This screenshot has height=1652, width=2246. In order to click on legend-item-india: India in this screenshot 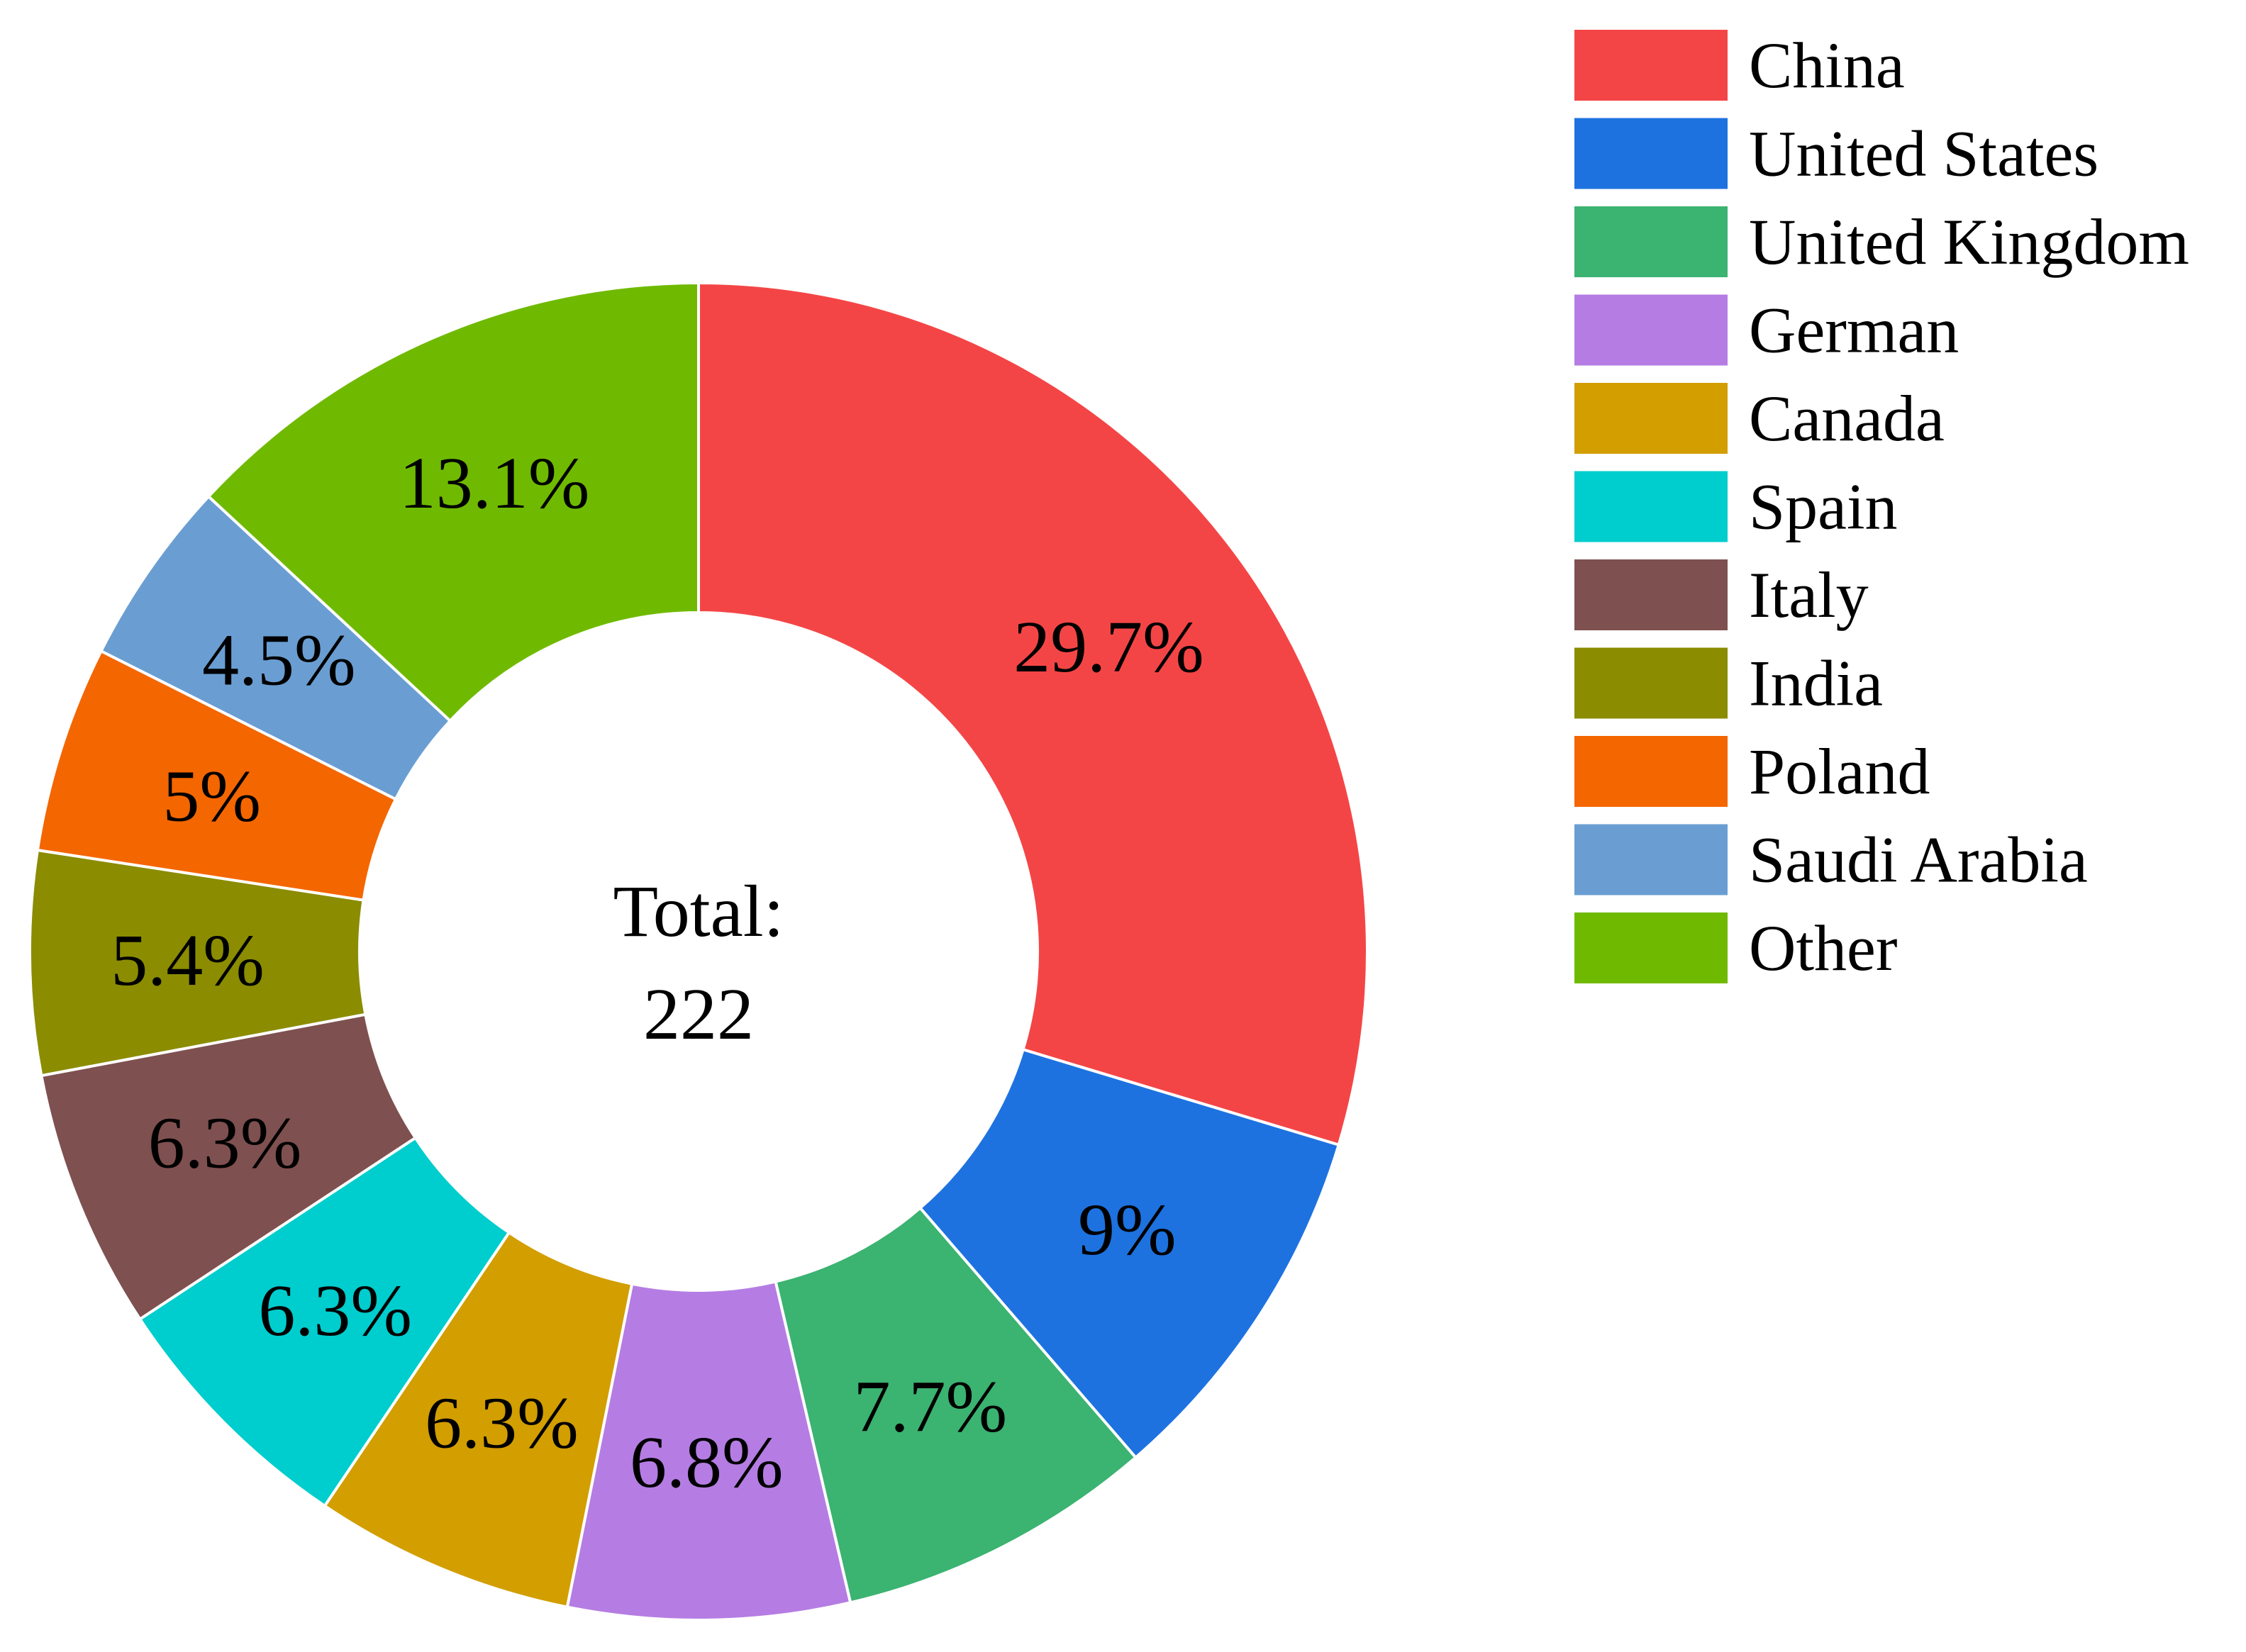, I will do `click(1728, 683)`.